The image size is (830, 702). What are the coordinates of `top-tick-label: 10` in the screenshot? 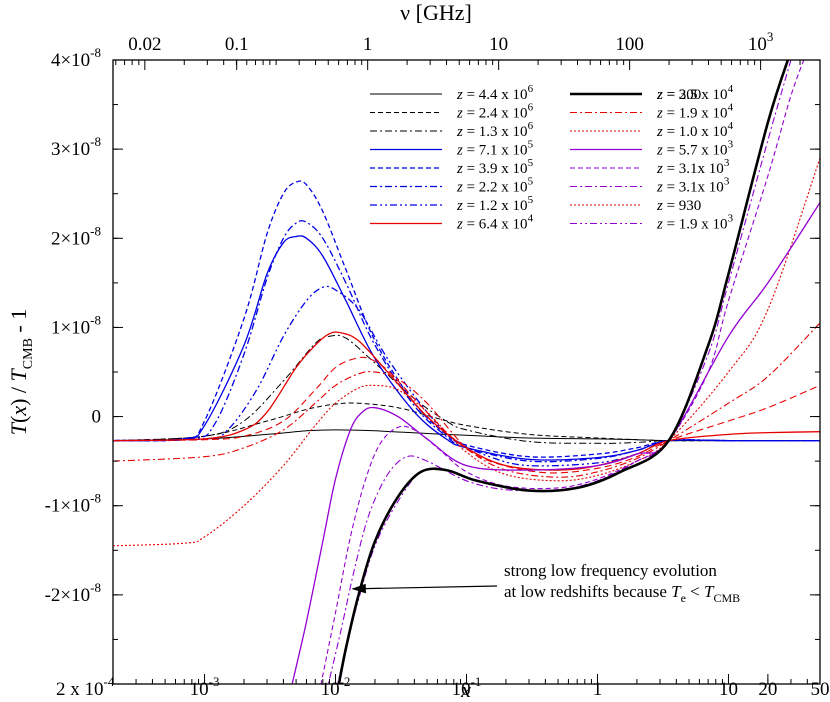 It's located at (498, 44).